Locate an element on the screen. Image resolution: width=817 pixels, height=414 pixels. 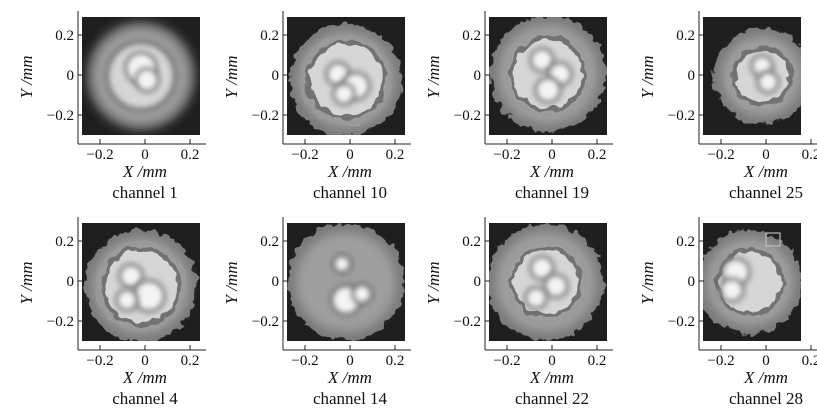
beam-panel: 0.2 0 −0.2 −0.2 0 0.2 Y /mm X /mm channel 10 is located at coordinates (316, 106).